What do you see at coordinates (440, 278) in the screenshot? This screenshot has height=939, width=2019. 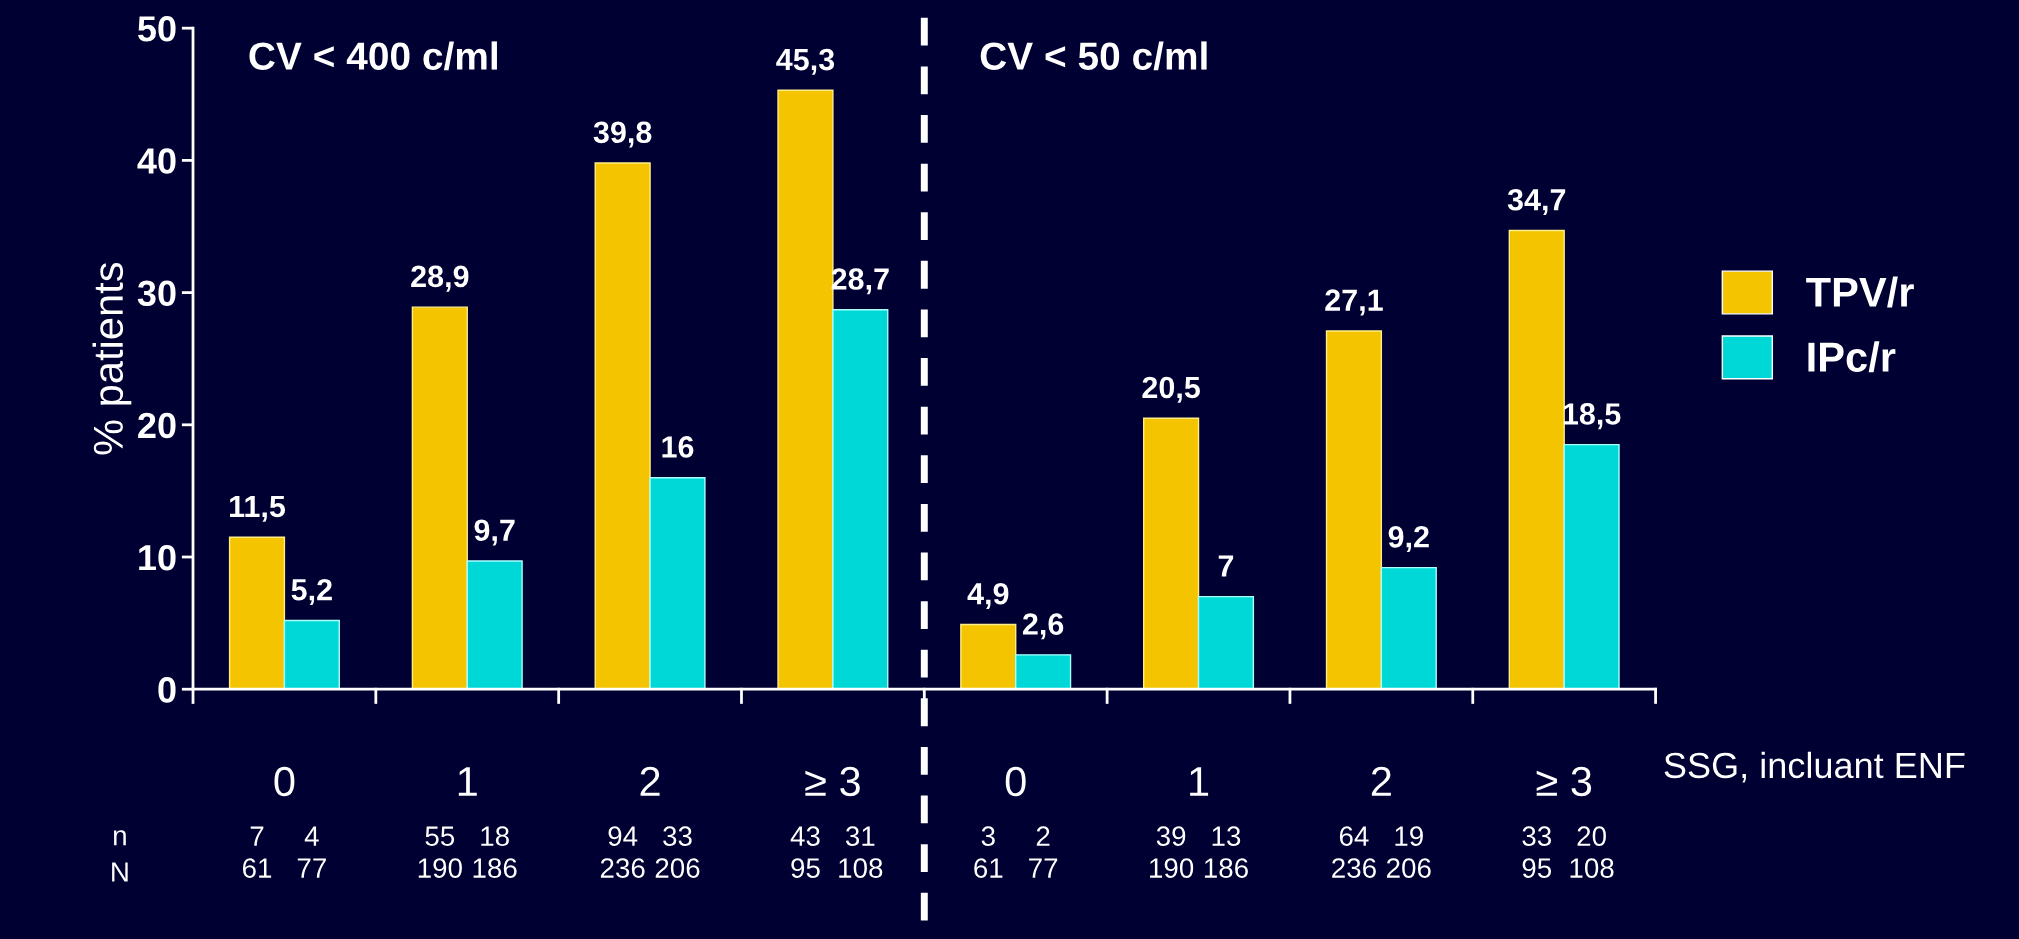 I see `data-label: 28,9` at bounding box center [440, 278].